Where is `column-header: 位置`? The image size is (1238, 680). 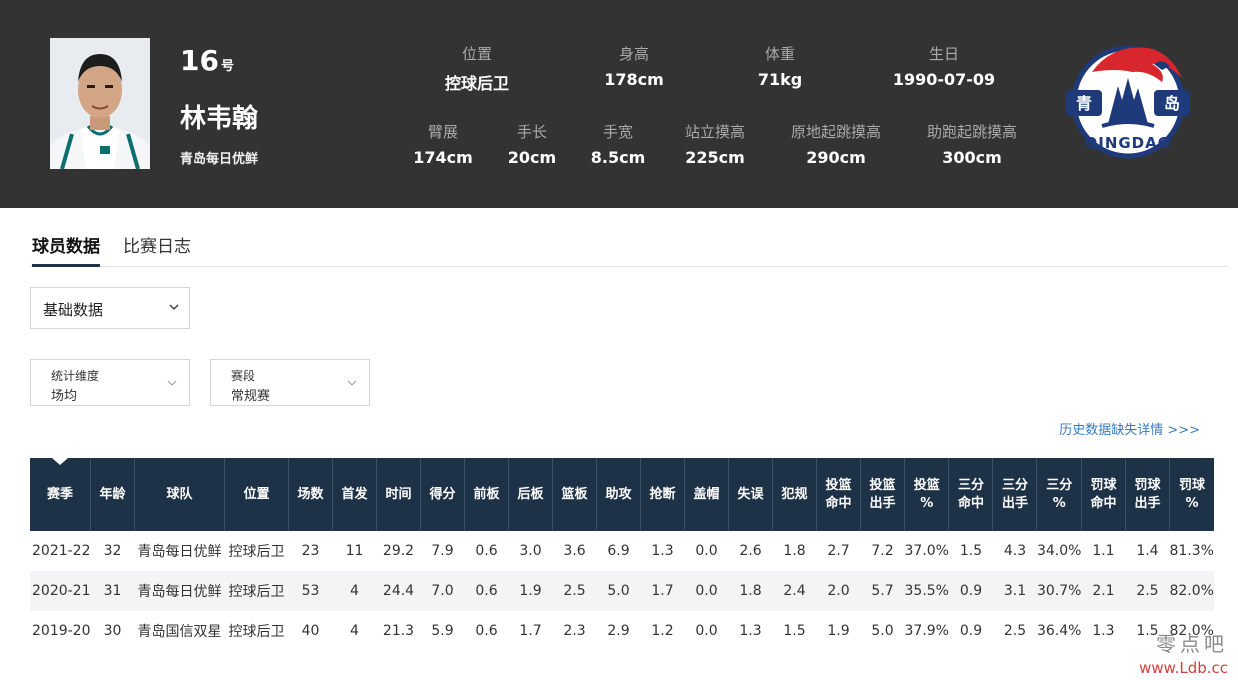
column-header: 位置 is located at coordinates (256, 494).